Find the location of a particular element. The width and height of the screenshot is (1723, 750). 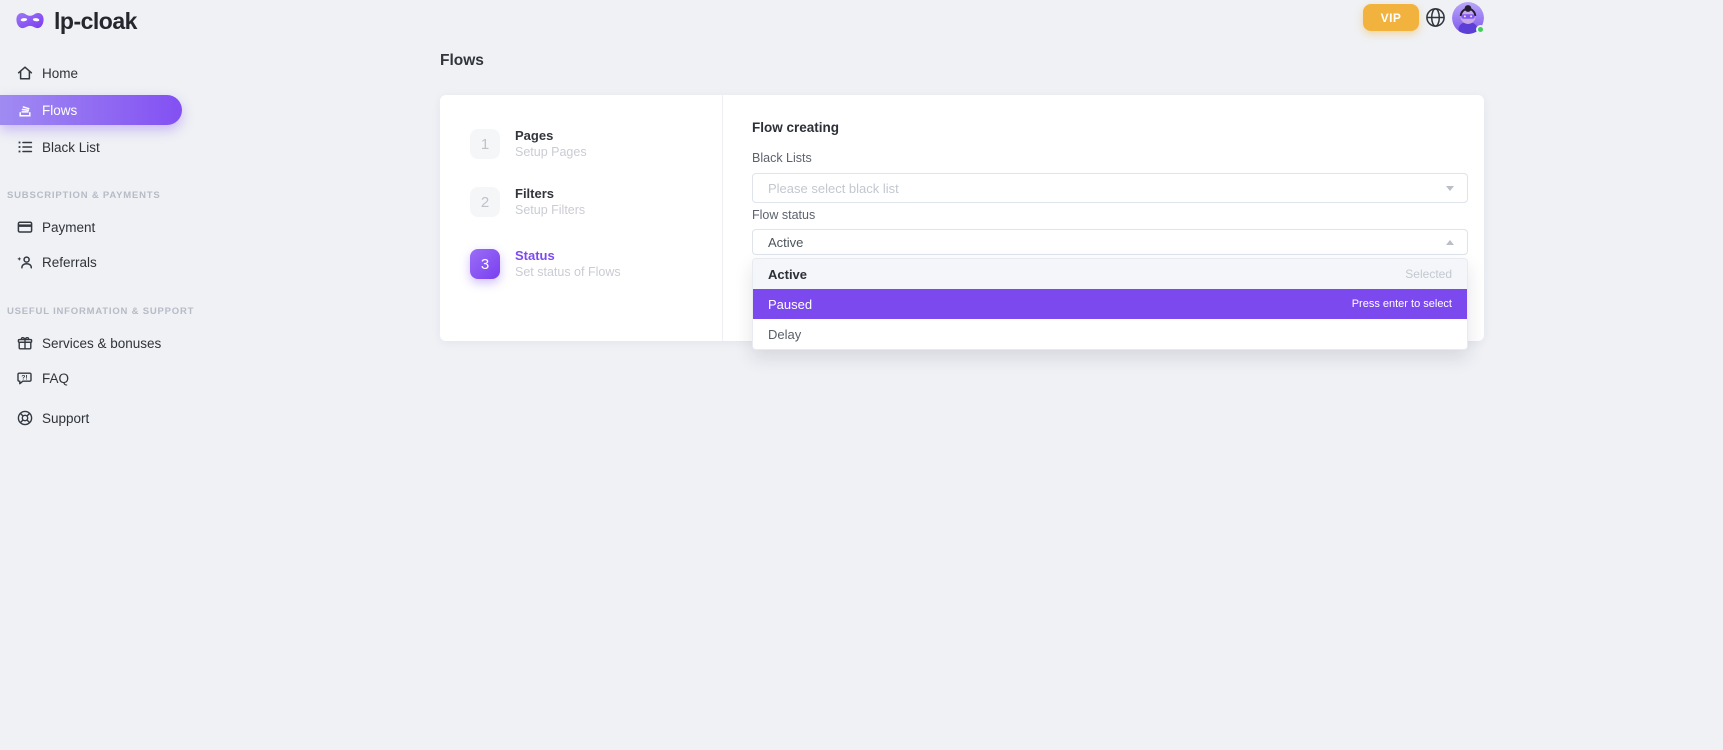

step-subtitle: Setup Pages is located at coordinates (551, 152).